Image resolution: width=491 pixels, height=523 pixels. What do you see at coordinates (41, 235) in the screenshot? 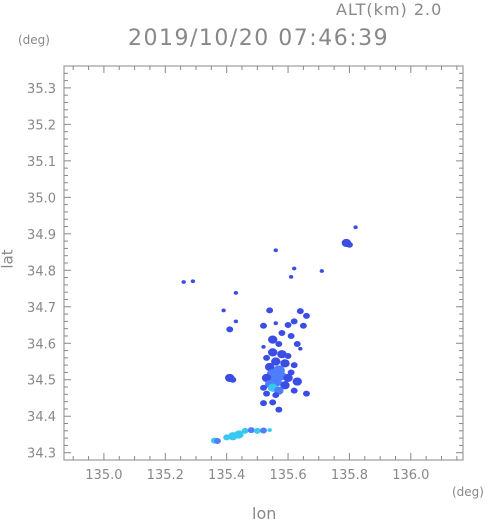
I see `y-tick-label: 34.9` at bounding box center [41, 235].